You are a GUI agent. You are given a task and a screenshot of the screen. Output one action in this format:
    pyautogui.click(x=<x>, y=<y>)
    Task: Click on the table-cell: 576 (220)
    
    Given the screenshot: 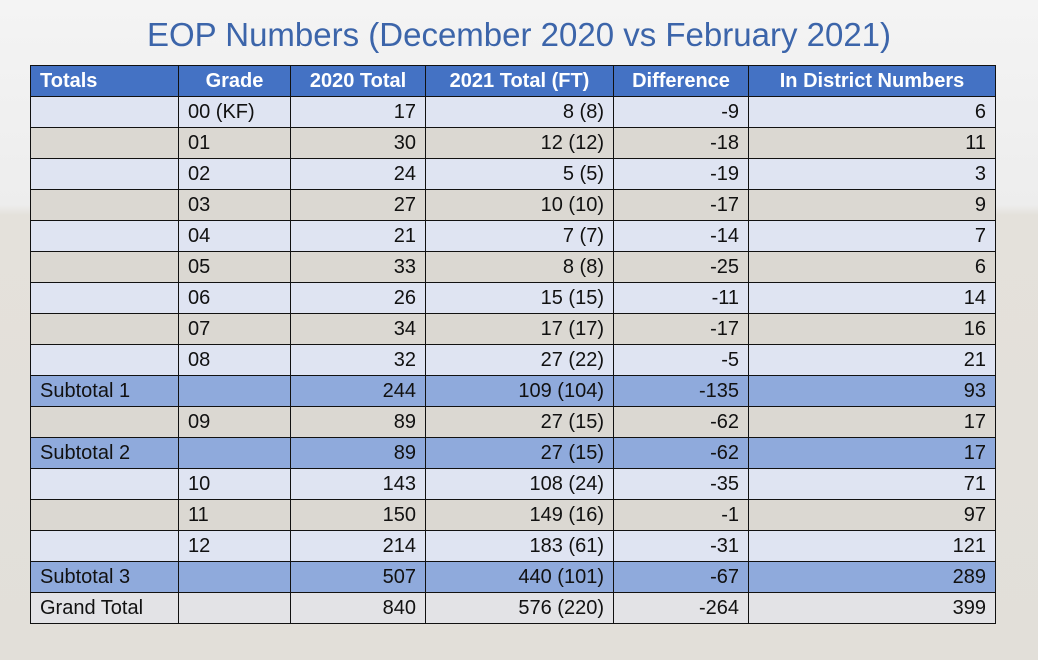 What is the action you would take?
    pyautogui.click(x=519, y=608)
    